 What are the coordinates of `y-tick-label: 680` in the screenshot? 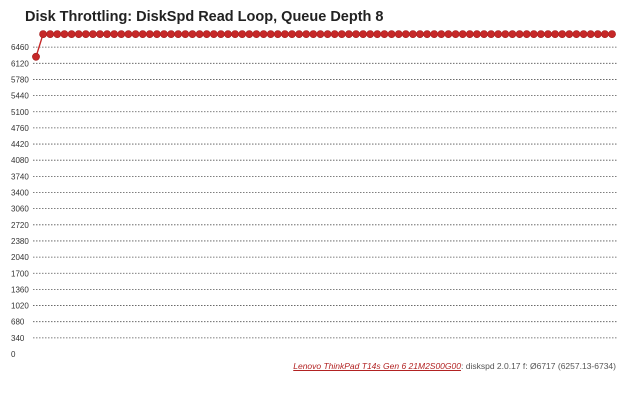 It's located at (18, 322).